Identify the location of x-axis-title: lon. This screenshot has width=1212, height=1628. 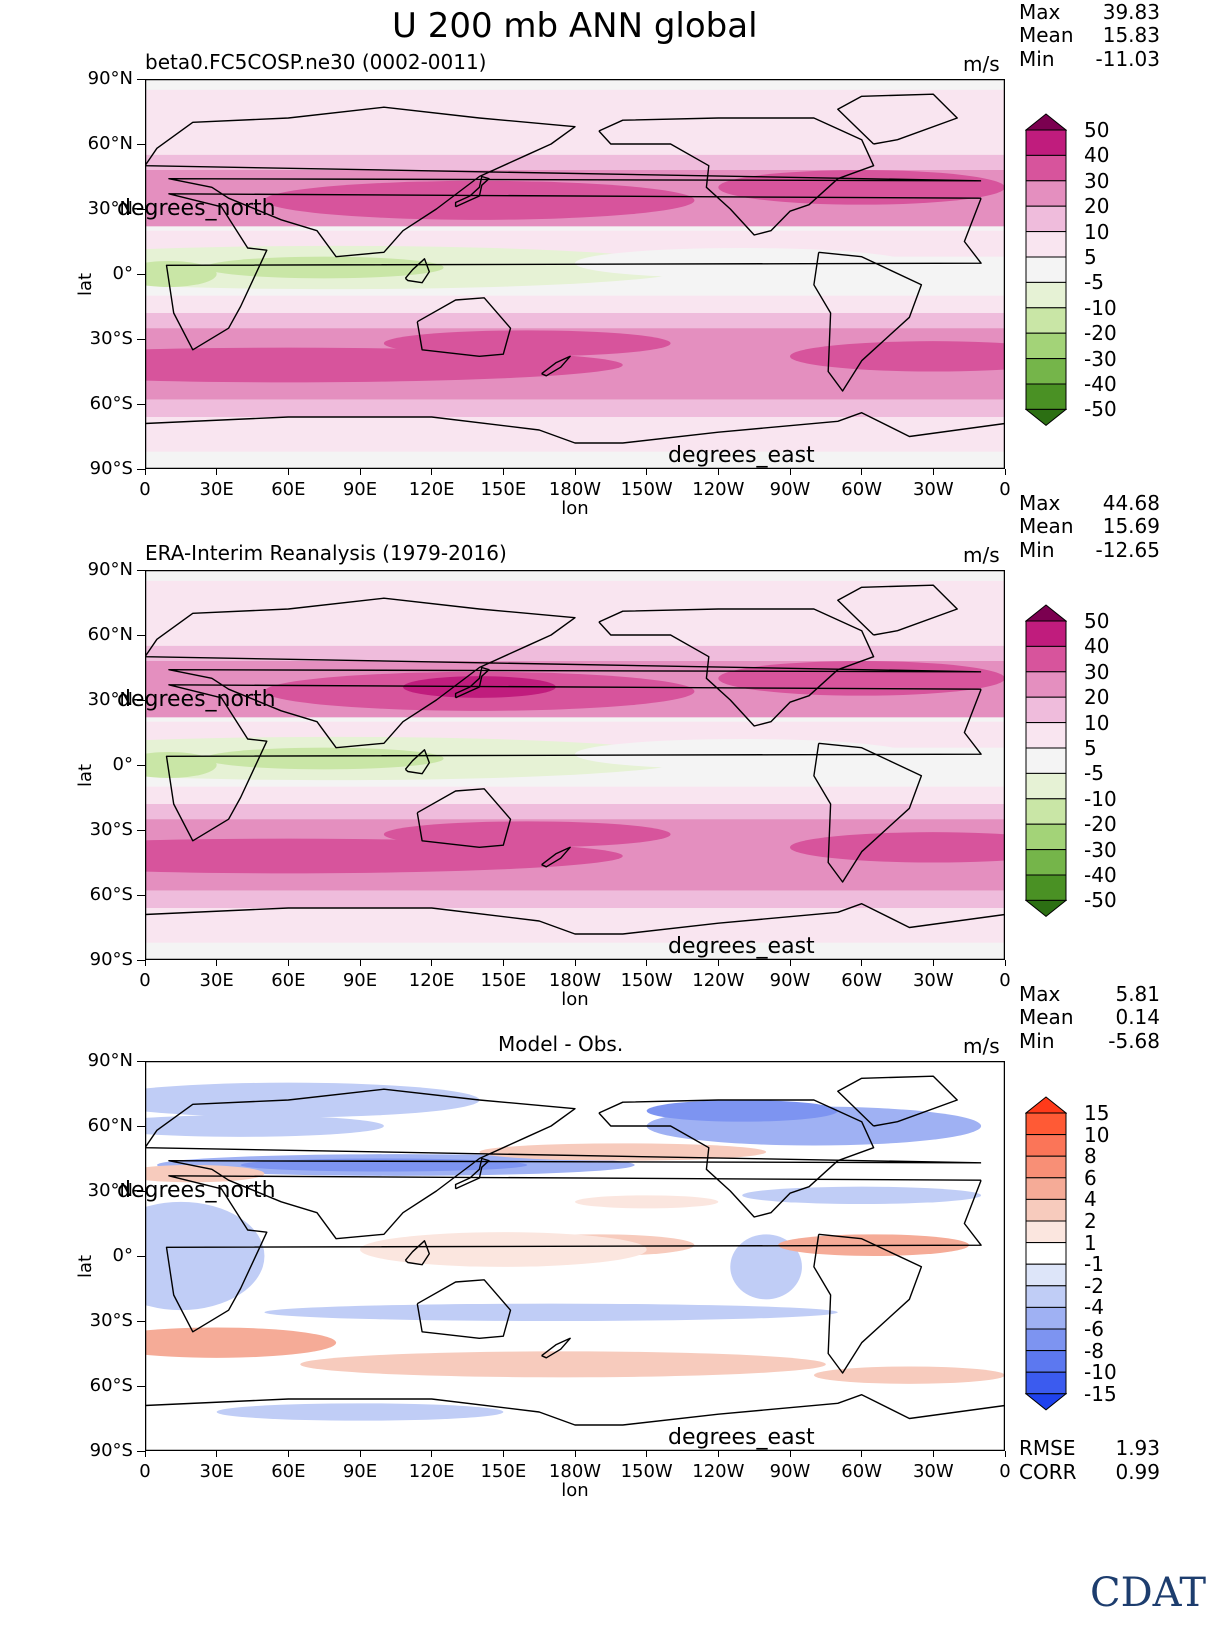
(575, 508).